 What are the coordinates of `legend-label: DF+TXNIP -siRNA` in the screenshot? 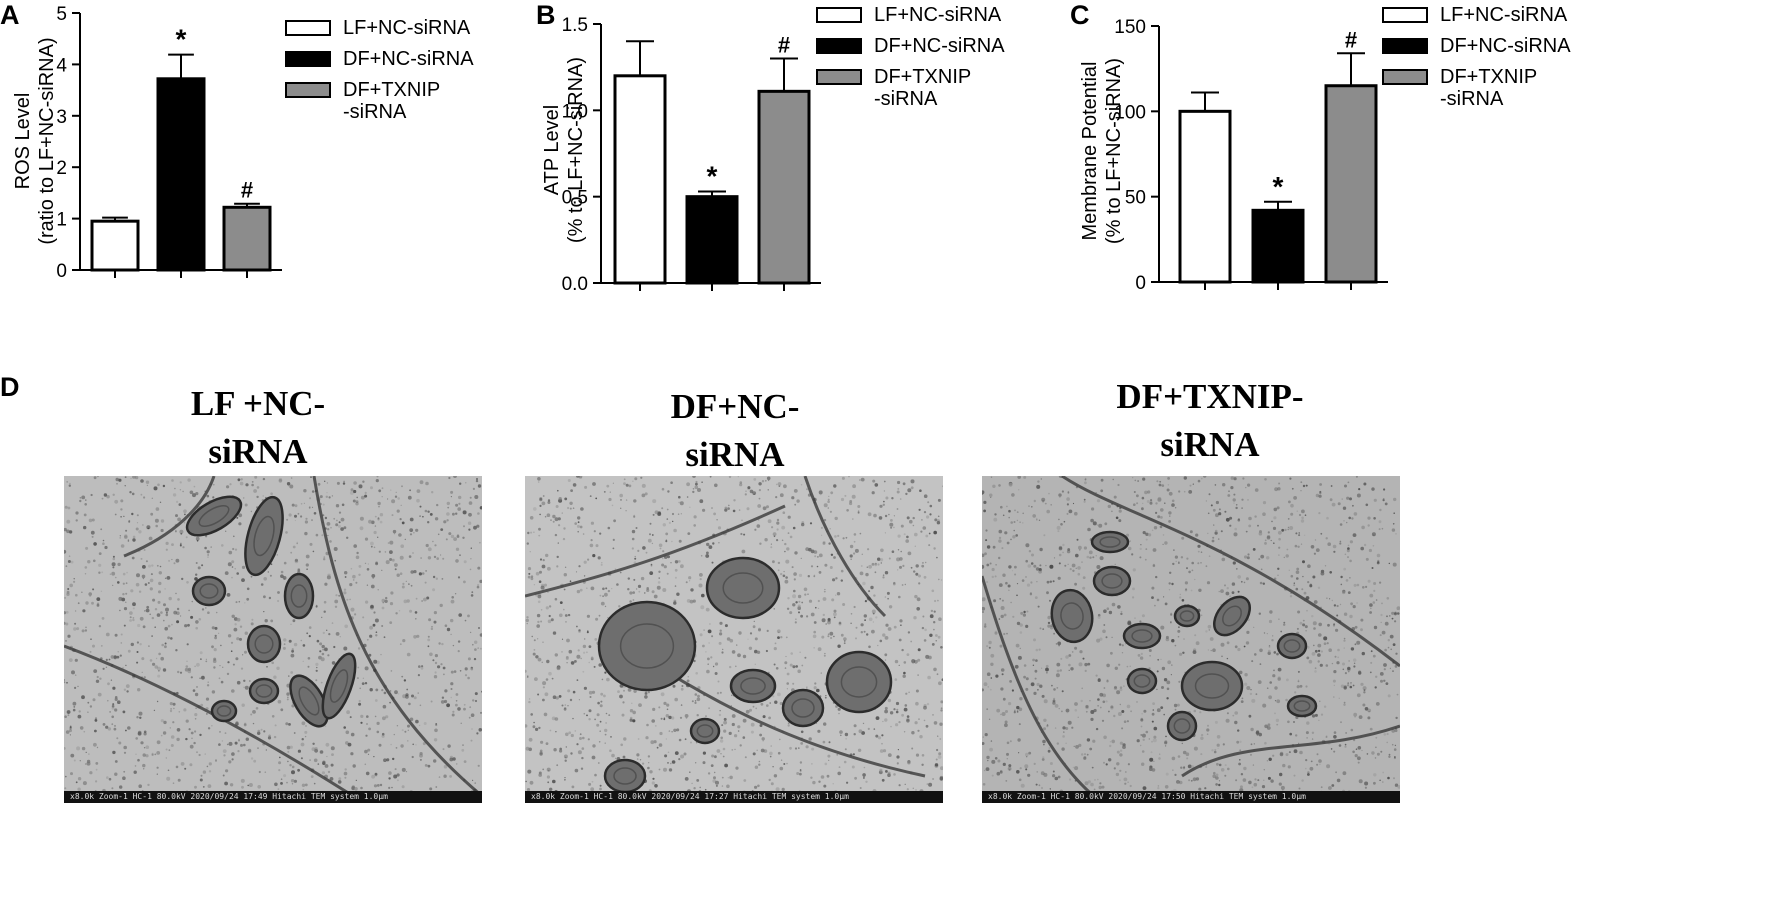 It's located at (1489, 88).